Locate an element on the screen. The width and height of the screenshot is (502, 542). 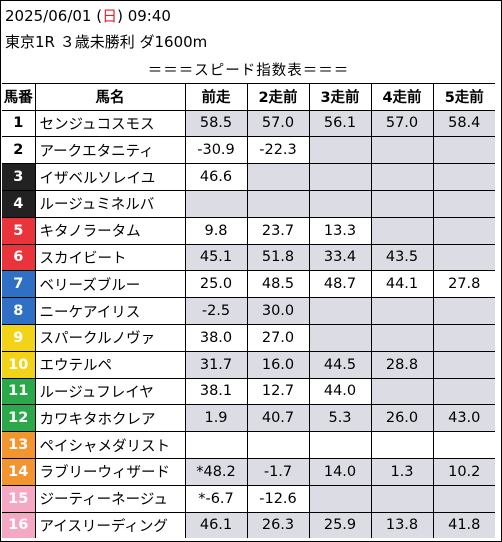
horse-number: 7 is located at coordinates (19, 284).